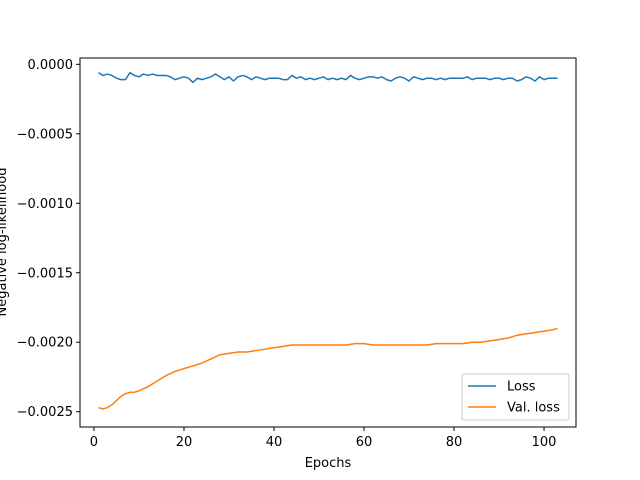  What do you see at coordinates (533, 408) in the screenshot?
I see `legend-label: Val. loss` at bounding box center [533, 408].